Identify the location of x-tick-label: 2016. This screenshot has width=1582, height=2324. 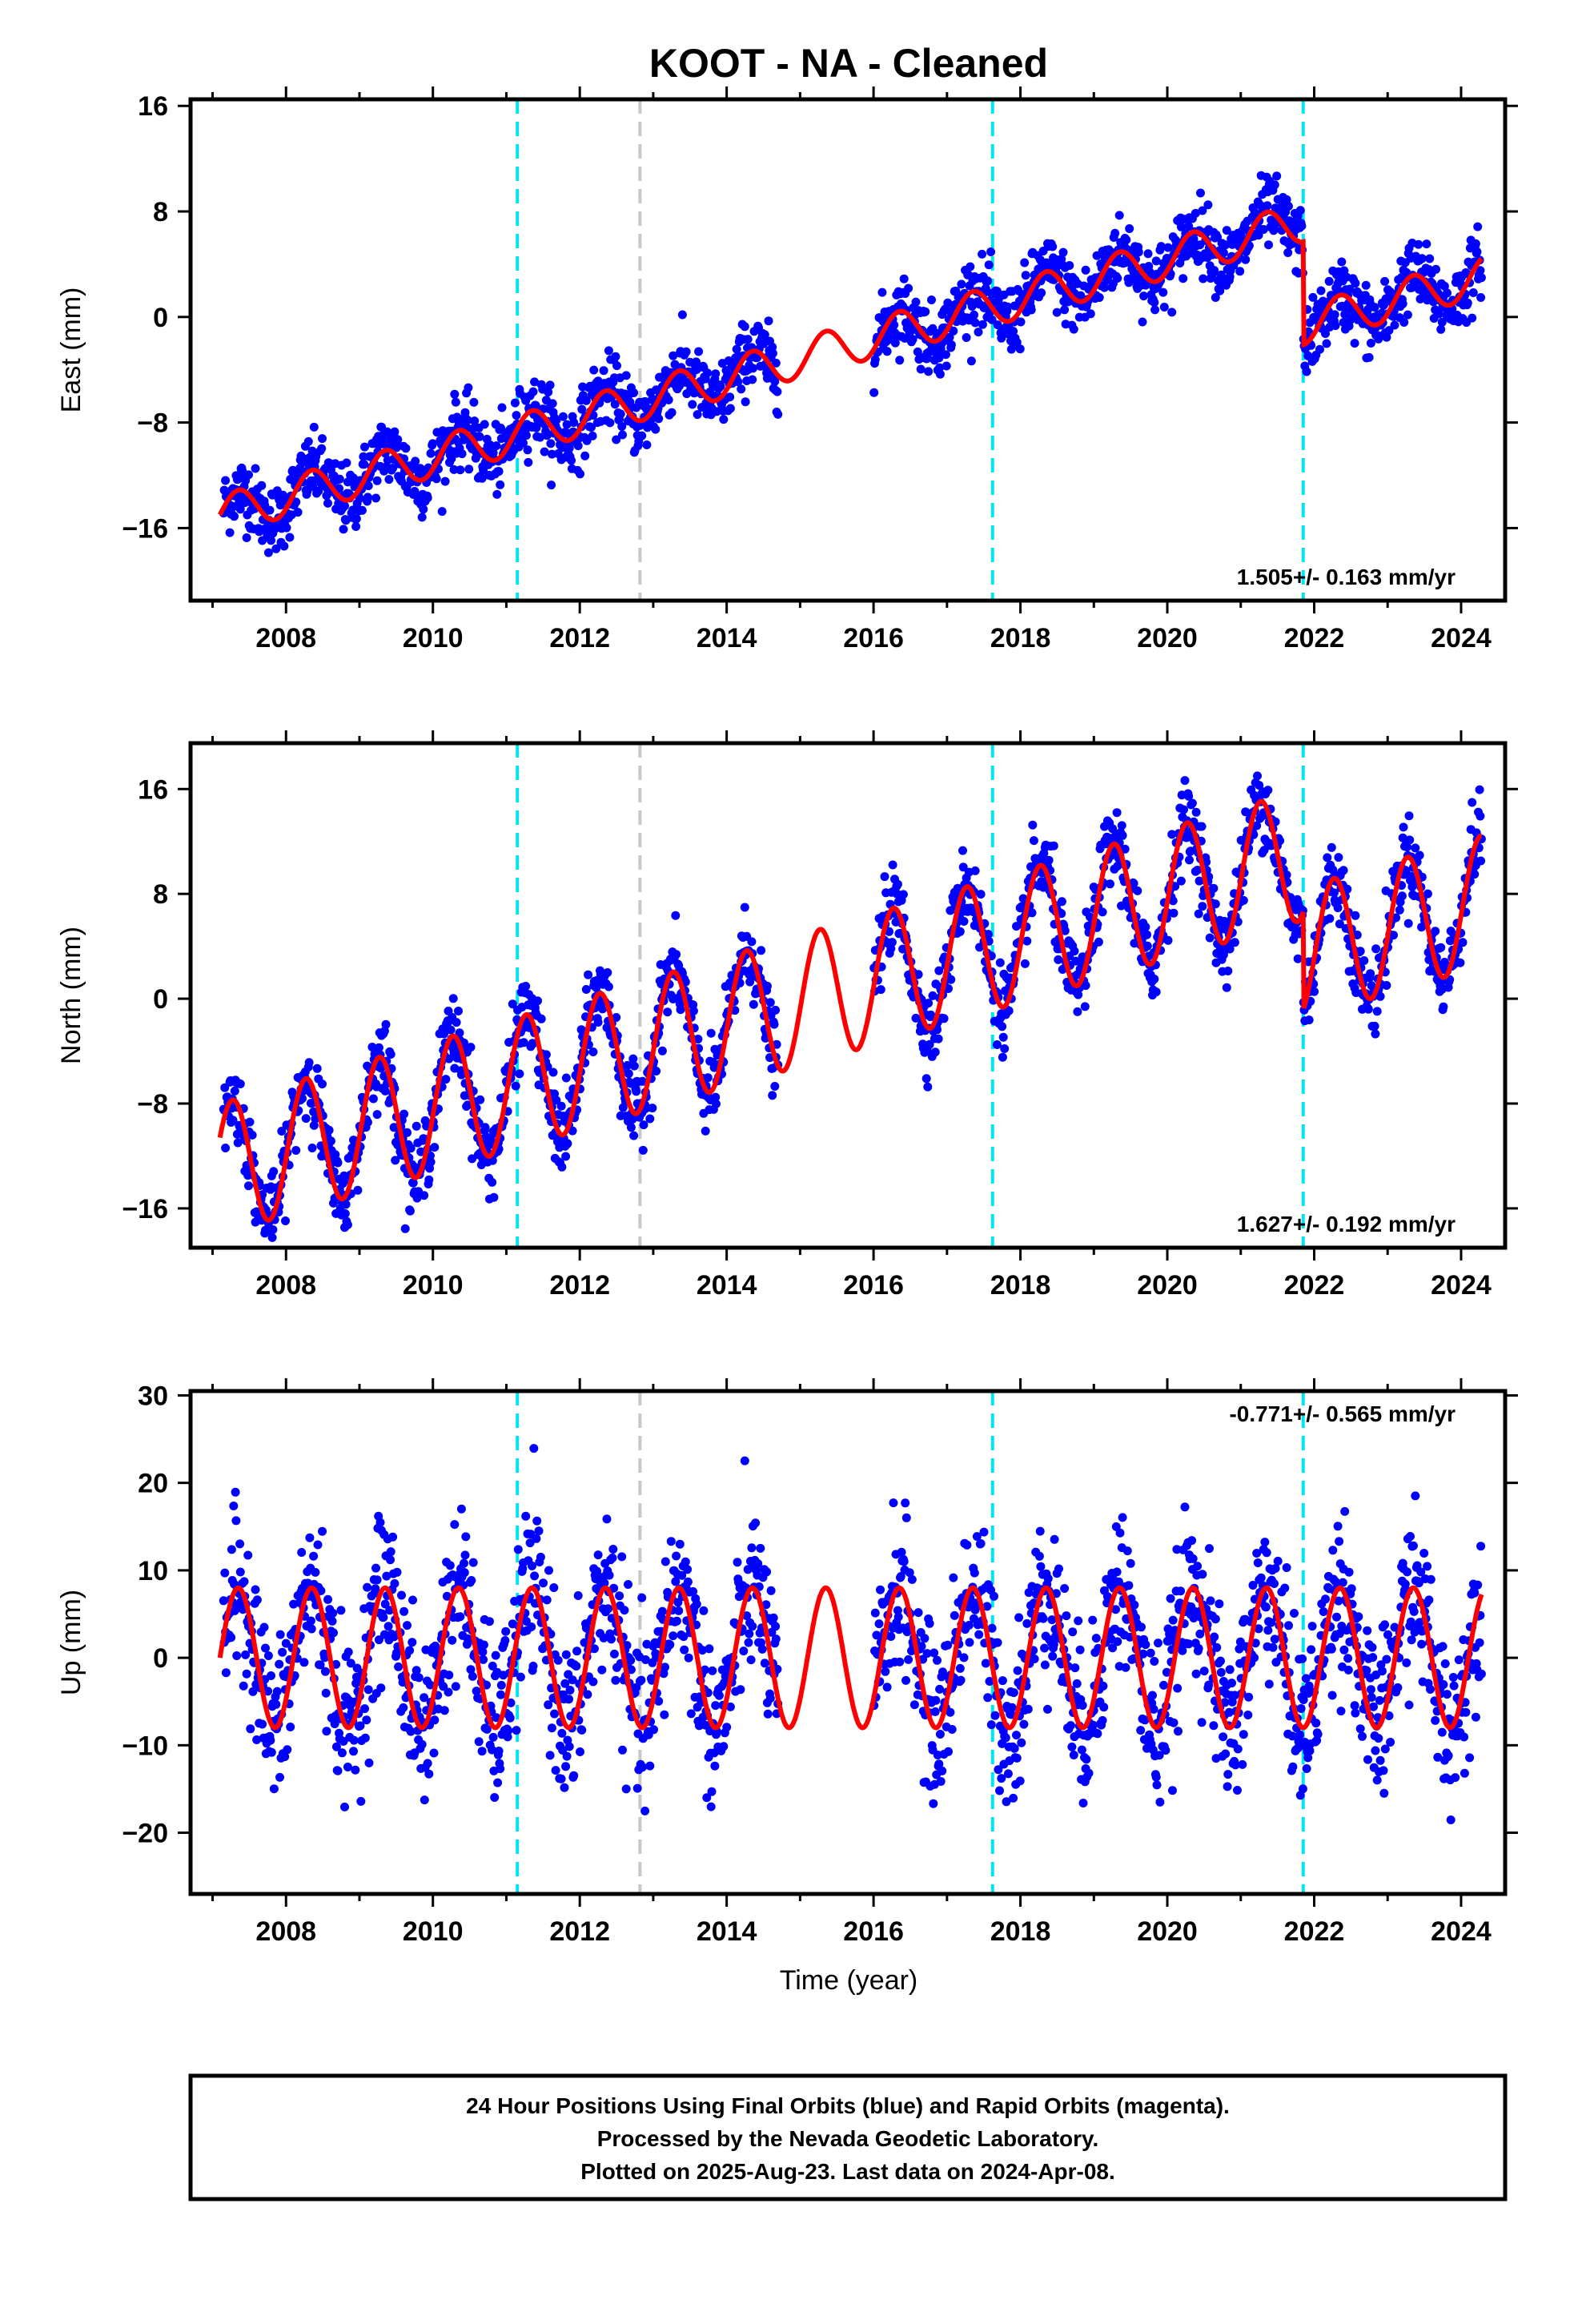
(874, 638).